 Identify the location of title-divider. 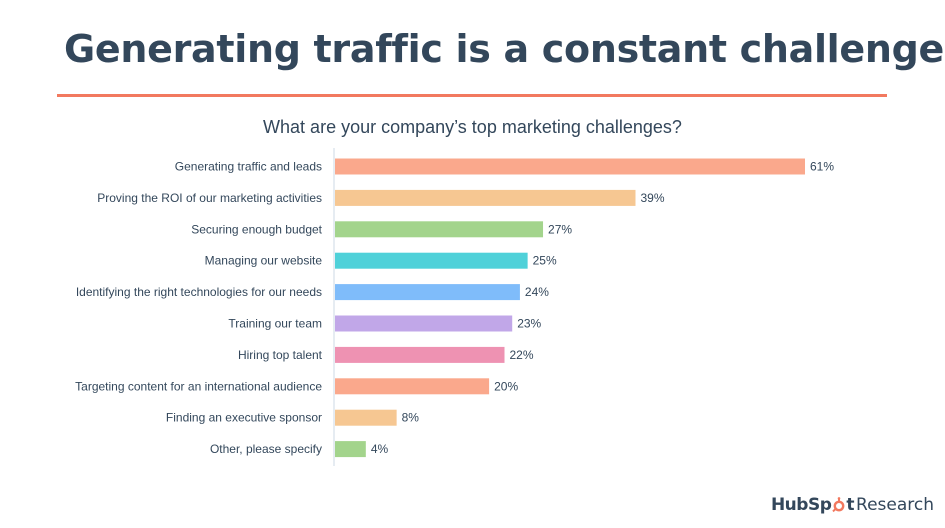
(472, 95).